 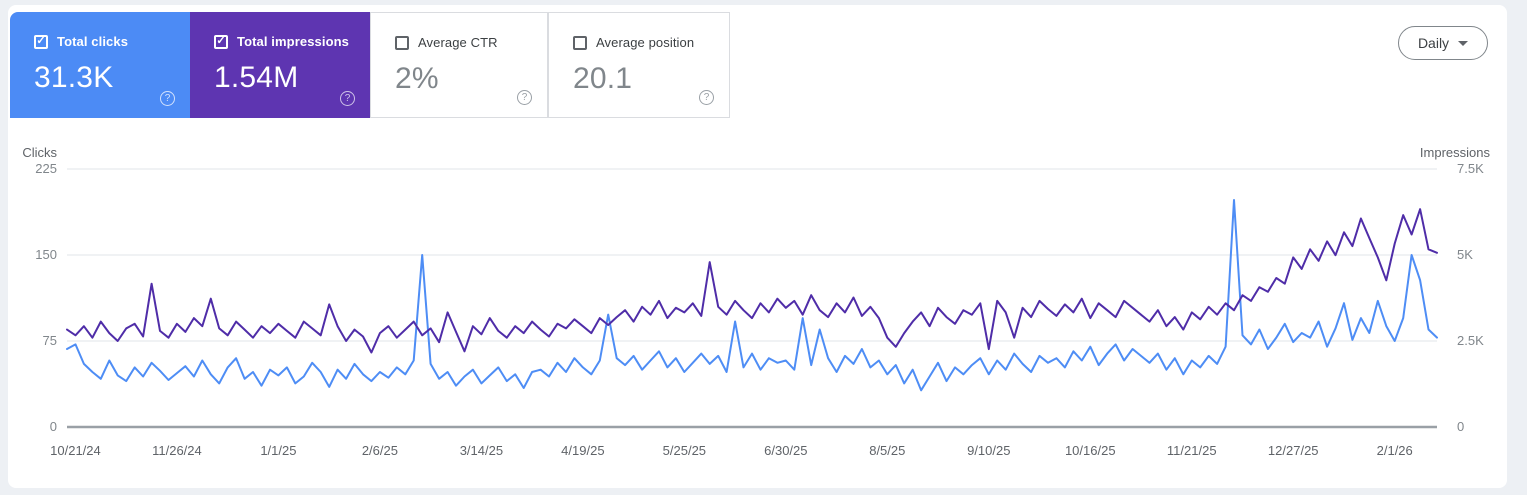 What do you see at coordinates (1293, 450) in the screenshot?
I see `x-tick-label: 12/27/25` at bounding box center [1293, 450].